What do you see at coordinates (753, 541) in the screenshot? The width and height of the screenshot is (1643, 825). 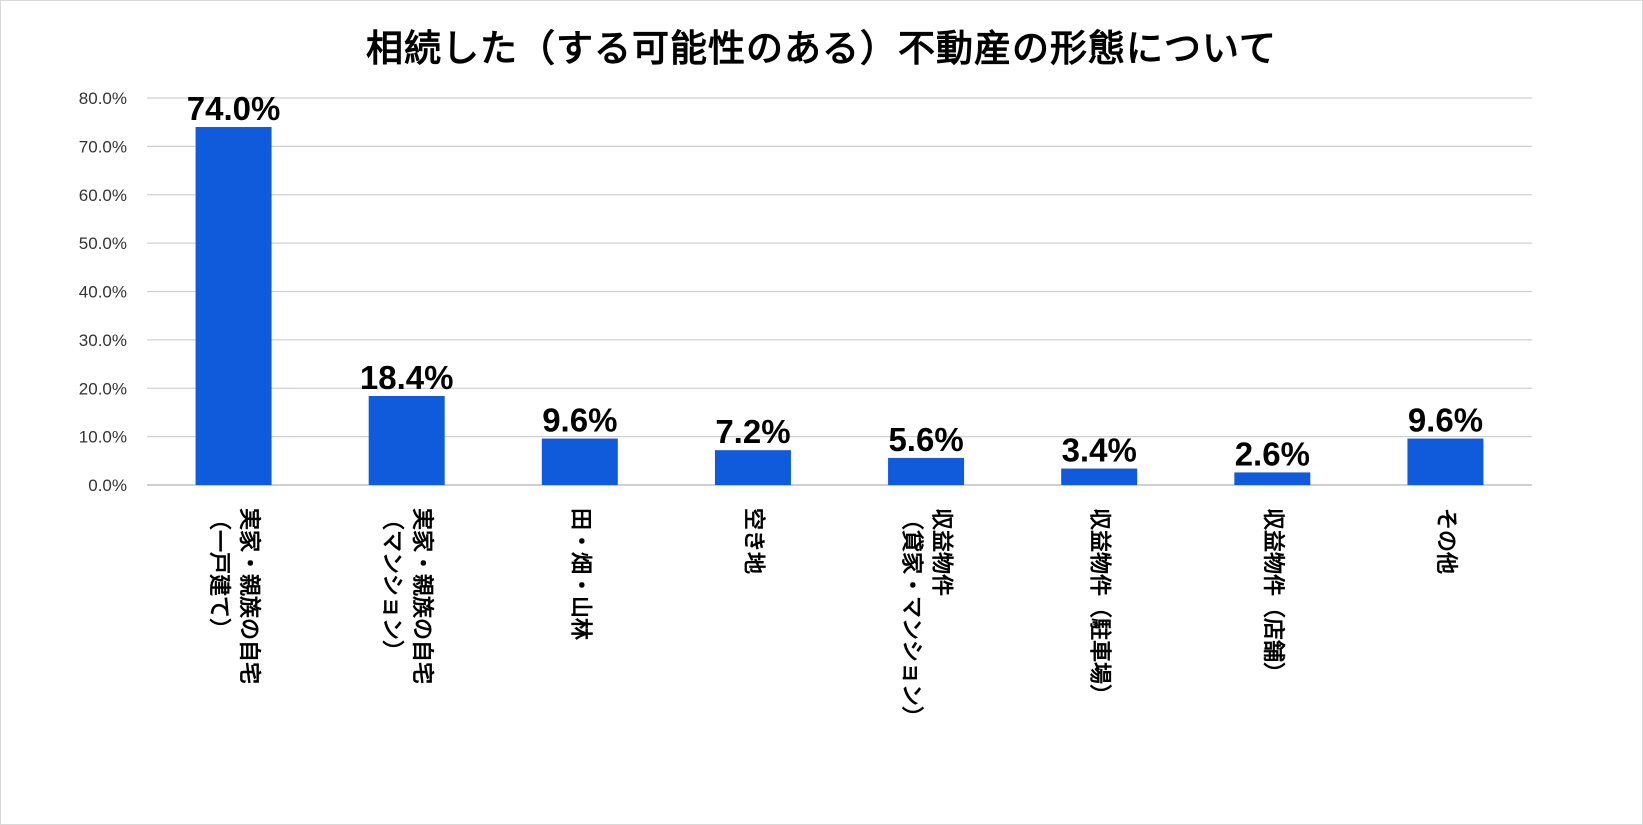 I see `category-label: 空き地` at bounding box center [753, 541].